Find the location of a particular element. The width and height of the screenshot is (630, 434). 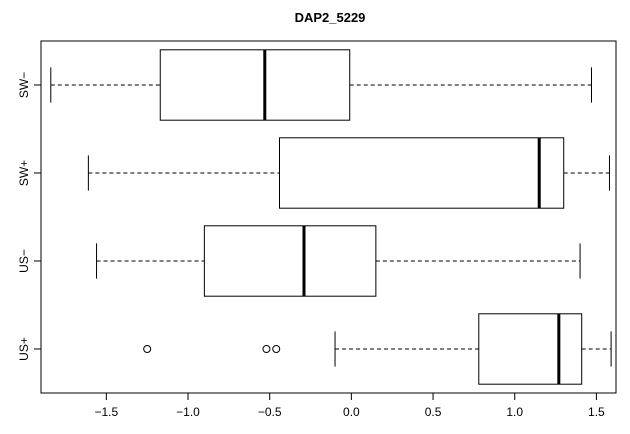

x-tick-label: 1.0 is located at coordinates (514, 412).